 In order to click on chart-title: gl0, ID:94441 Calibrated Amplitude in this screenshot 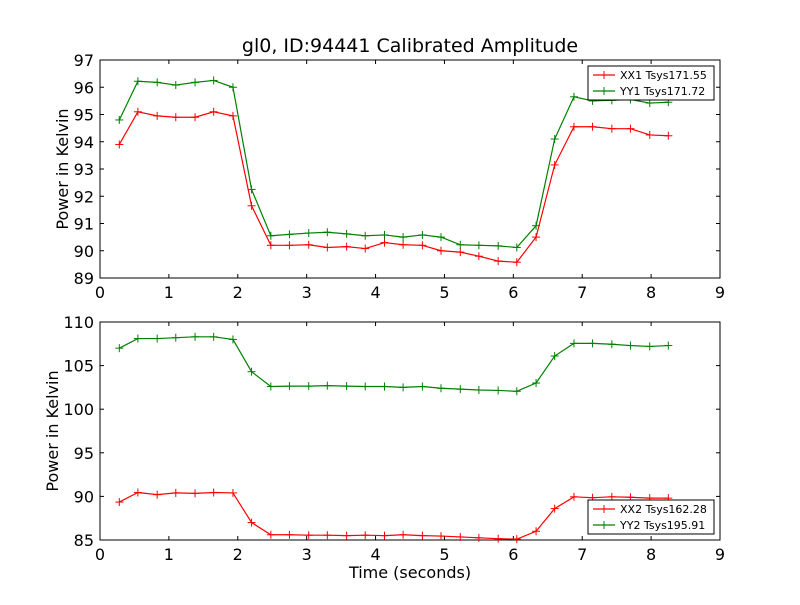, I will do `click(410, 46)`.